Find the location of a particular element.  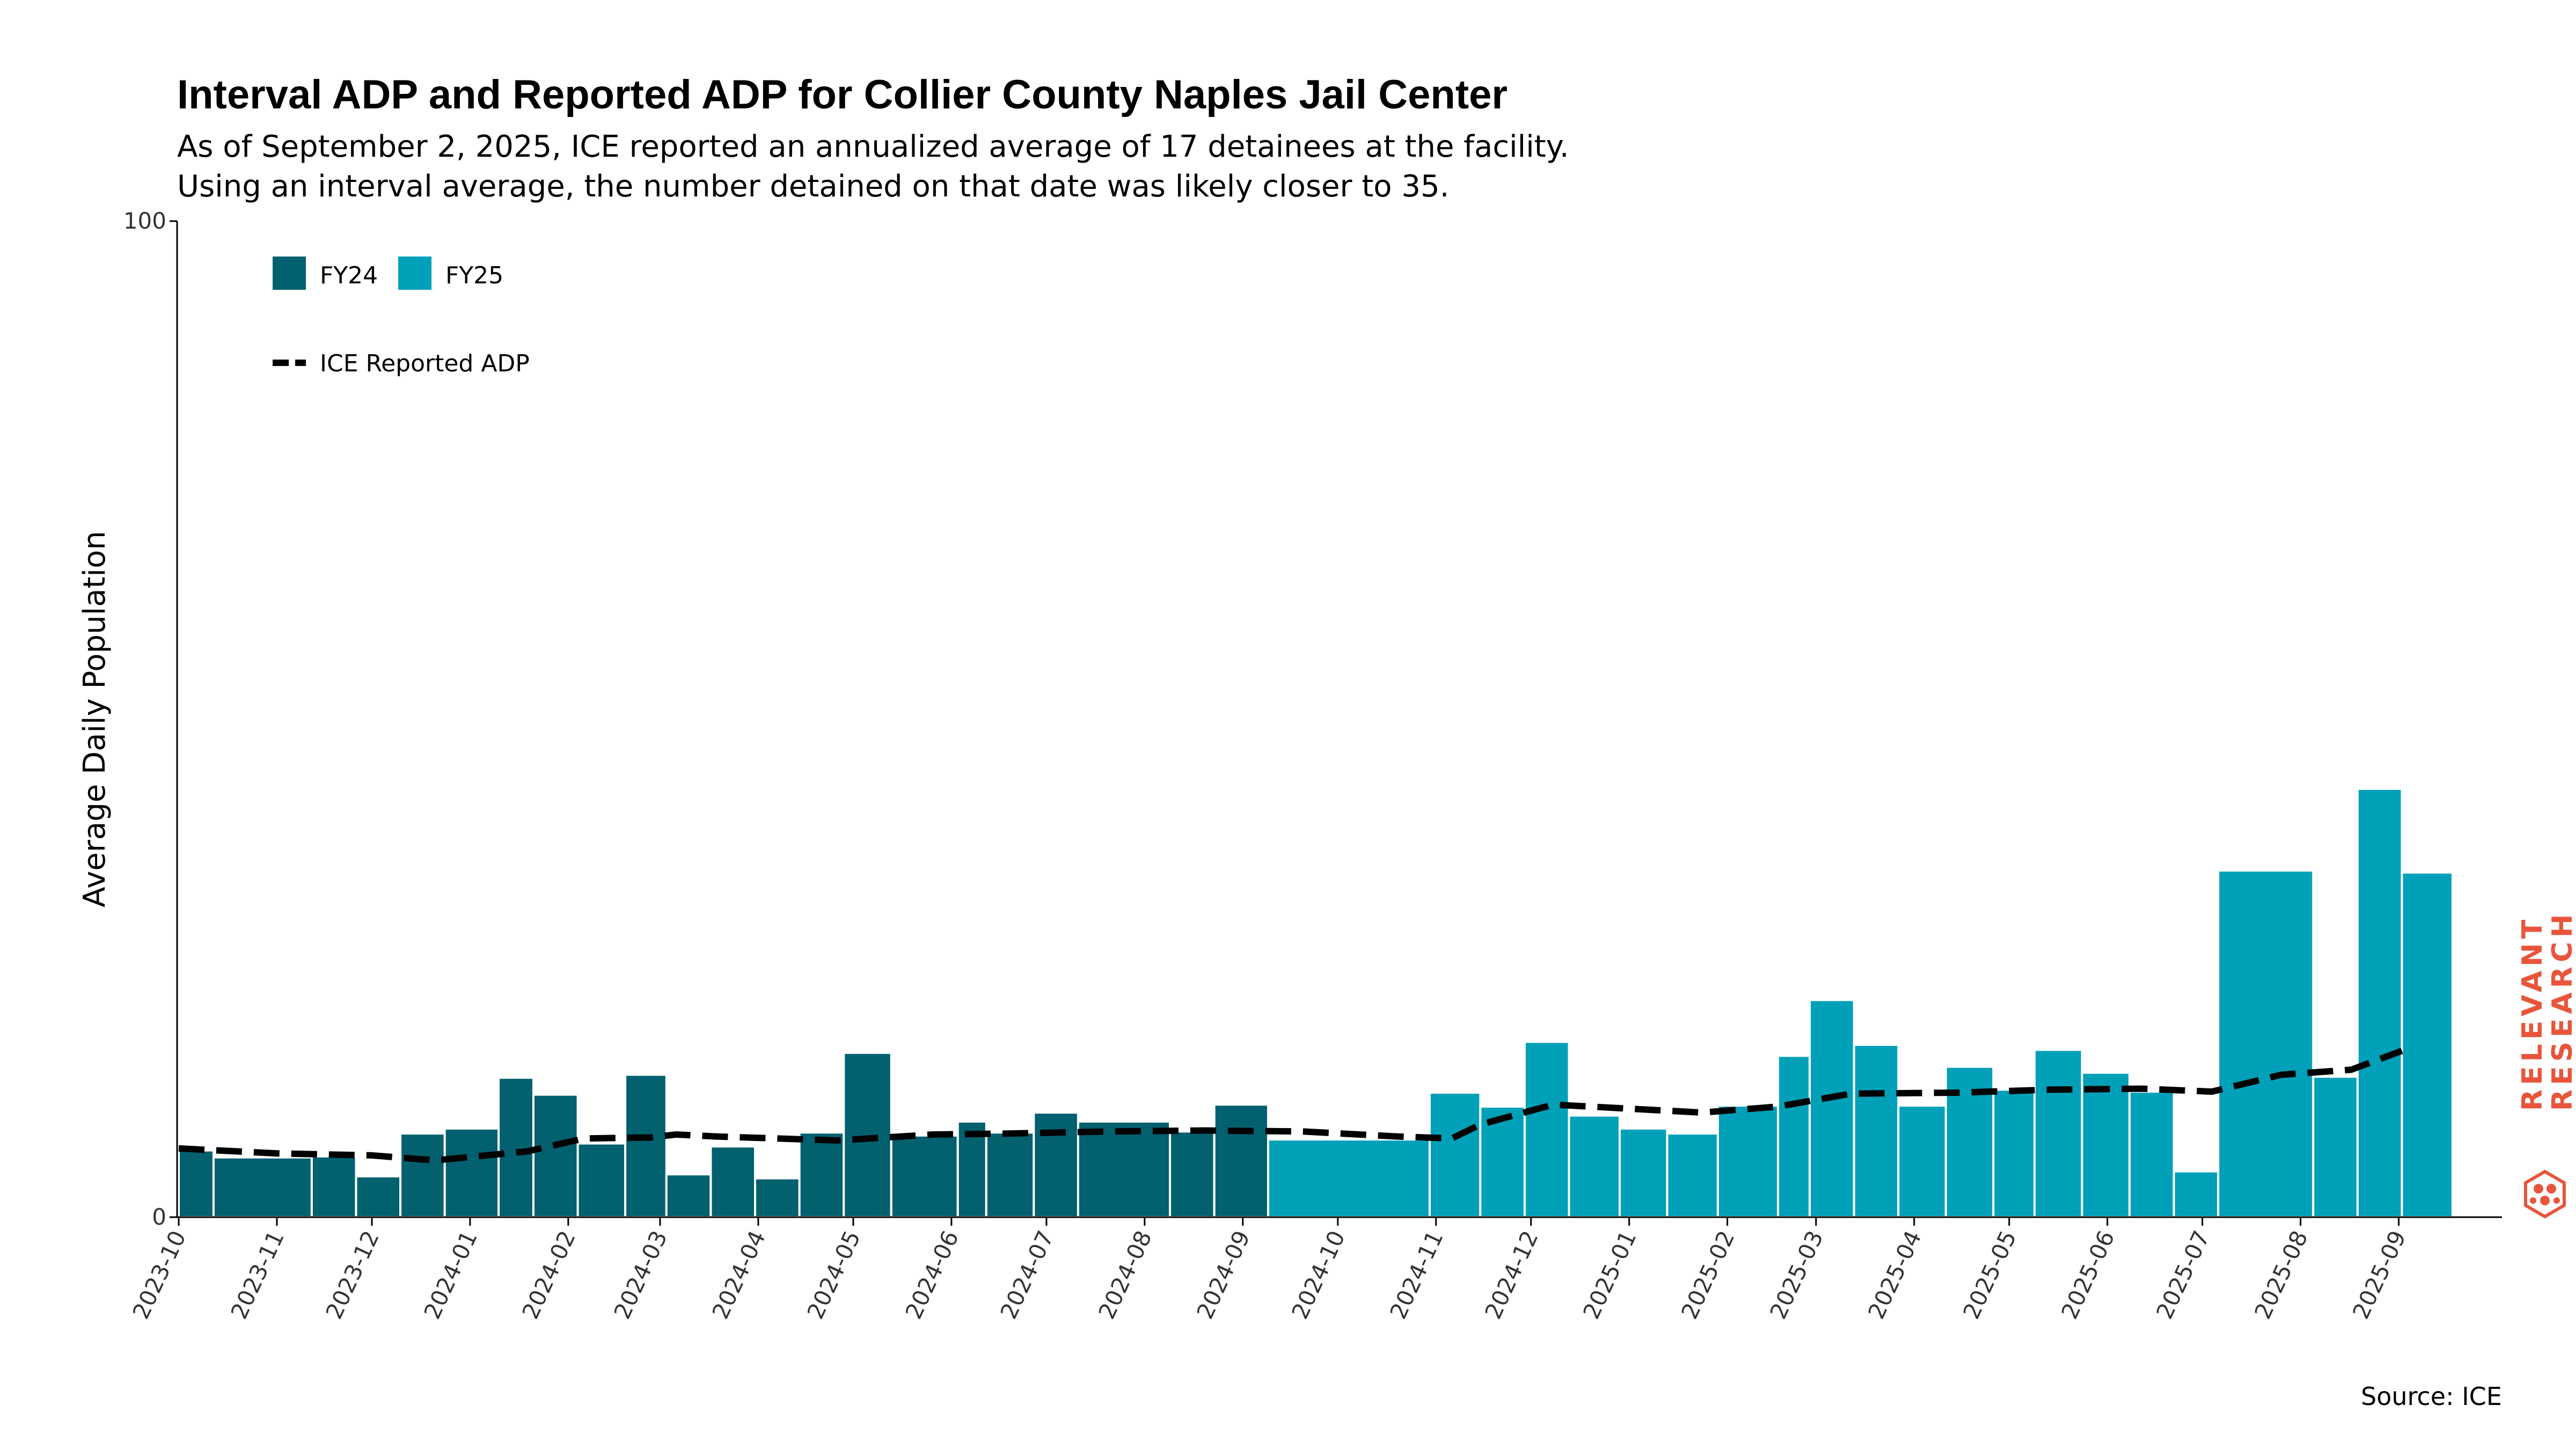

brand-logo: RELEVANTRESEARCH is located at coordinates (2546, 1064).